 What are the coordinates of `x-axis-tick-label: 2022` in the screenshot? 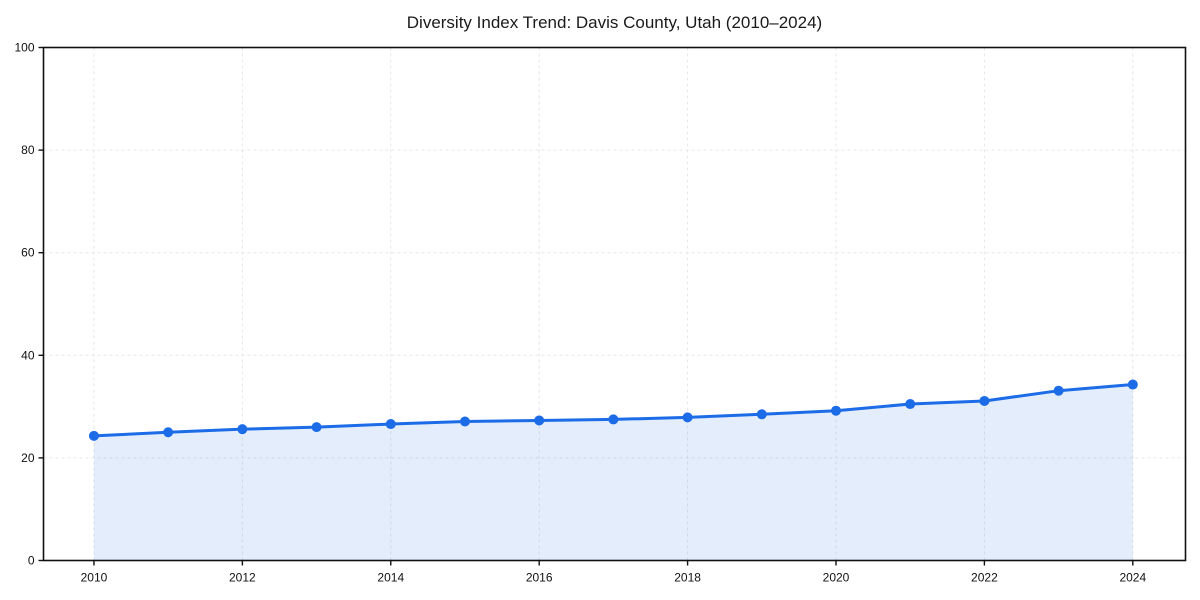 It's located at (984, 578).